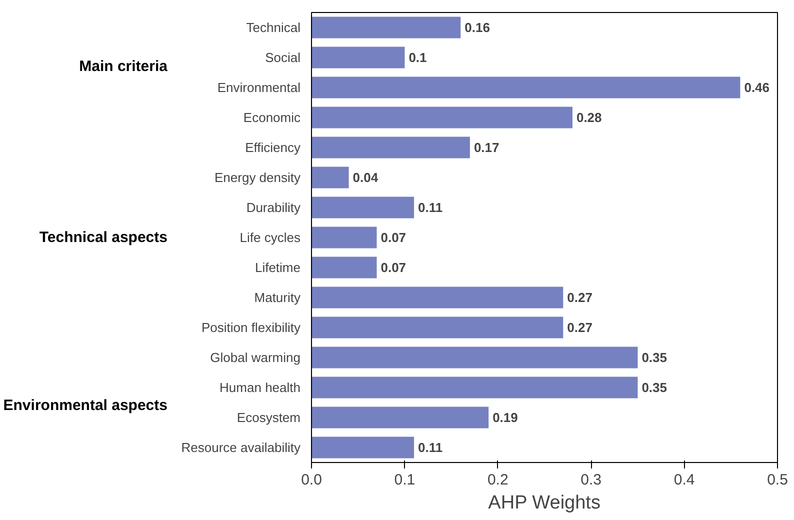  What do you see at coordinates (311, 480) in the screenshot?
I see `x-tick-label: 0.0` at bounding box center [311, 480].